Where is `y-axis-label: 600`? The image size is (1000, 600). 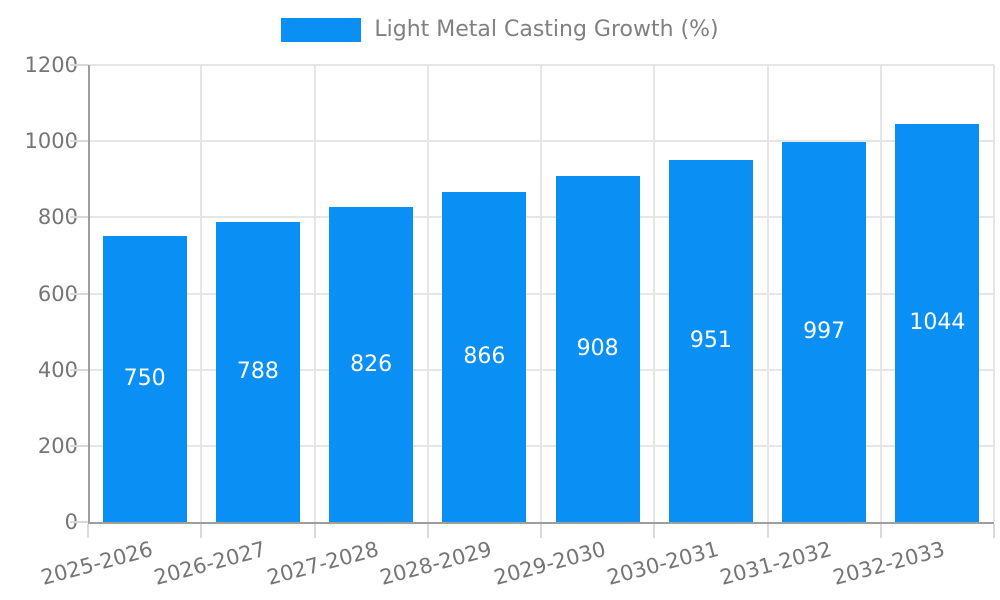
y-axis-label: 600 is located at coordinates (57, 293).